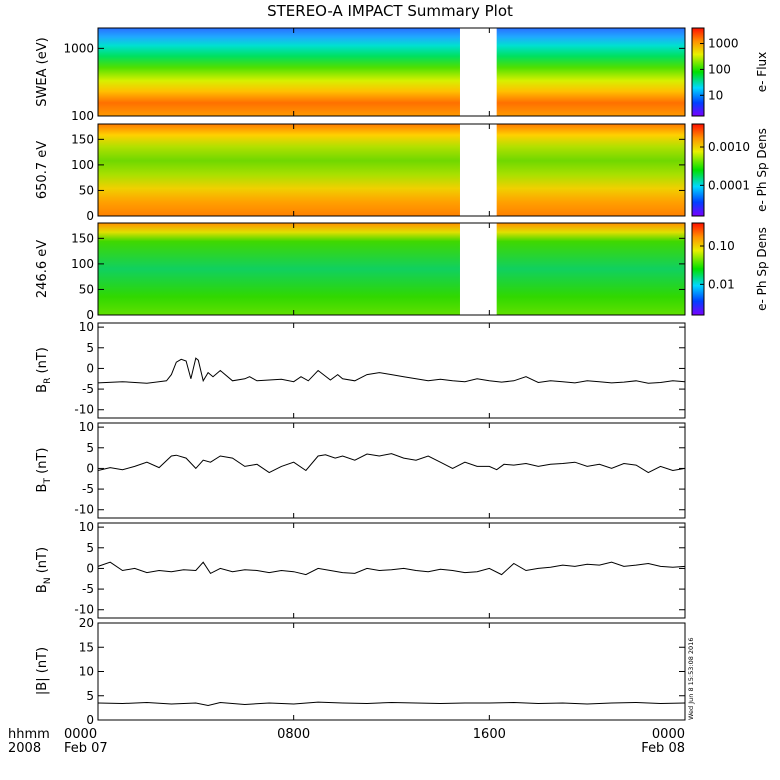 Image resolution: width=780 pixels, height=780 pixels. Describe the element at coordinates (762, 72) in the screenshot. I see `swea-colorbar-label: e- Flux` at that location.